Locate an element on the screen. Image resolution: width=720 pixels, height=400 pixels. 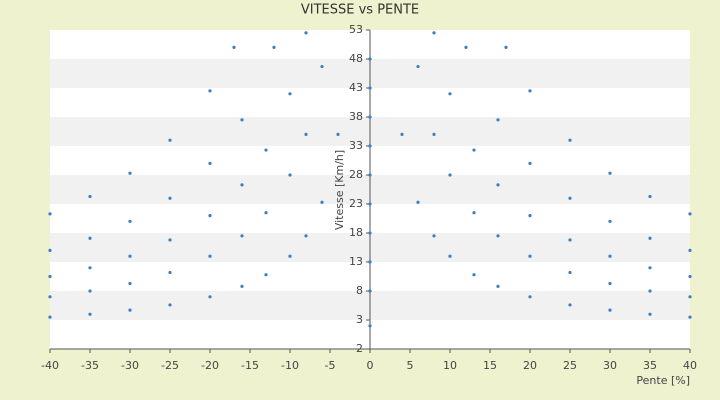
x-tick-label: 35 is located at coordinates (650, 365).